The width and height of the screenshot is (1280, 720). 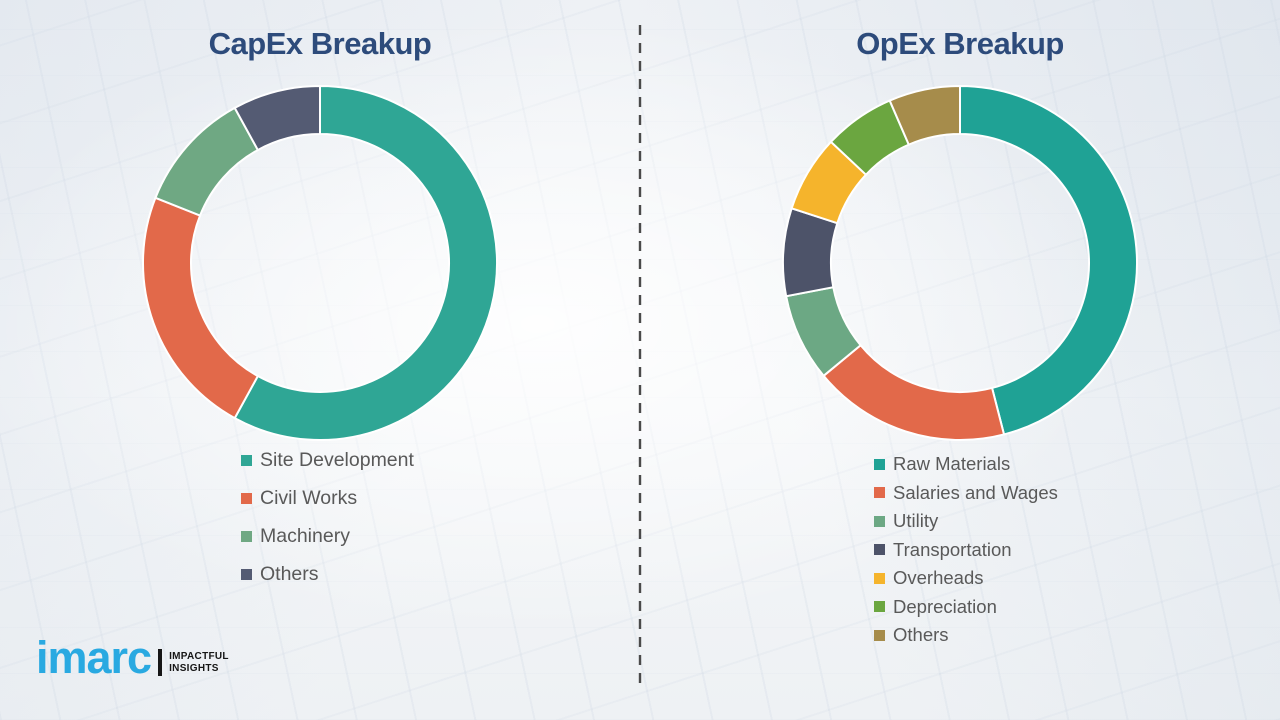 What do you see at coordinates (1048, 260) in the screenshot?
I see `donut-segment-raw-materials` at bounding box center [1048, 260].